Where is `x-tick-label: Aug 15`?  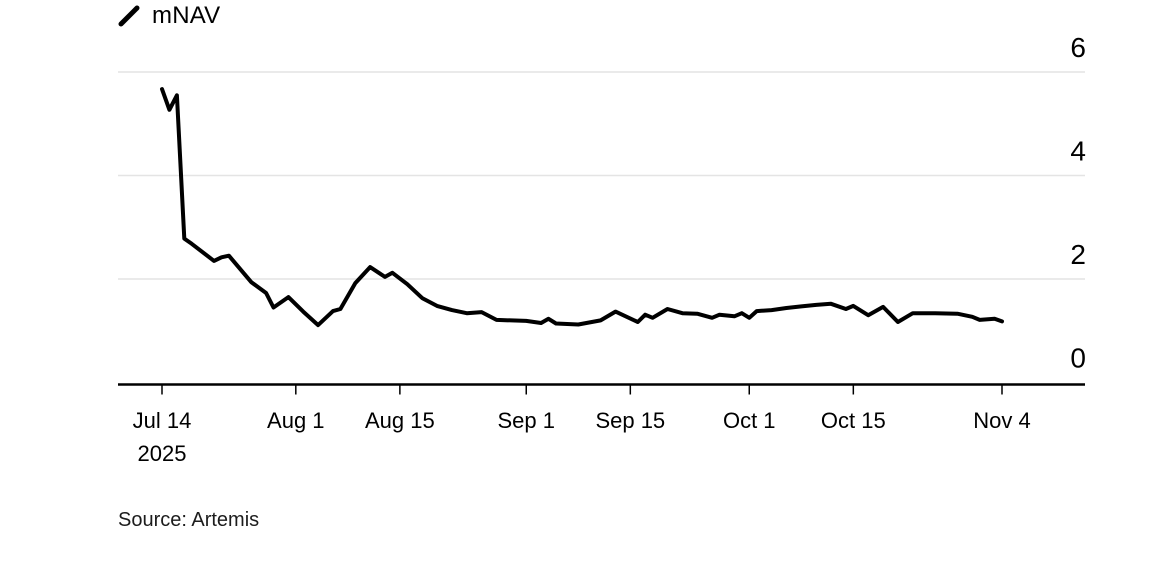
x-tick-label: Aug 15 is located at coordinates (400, 420).